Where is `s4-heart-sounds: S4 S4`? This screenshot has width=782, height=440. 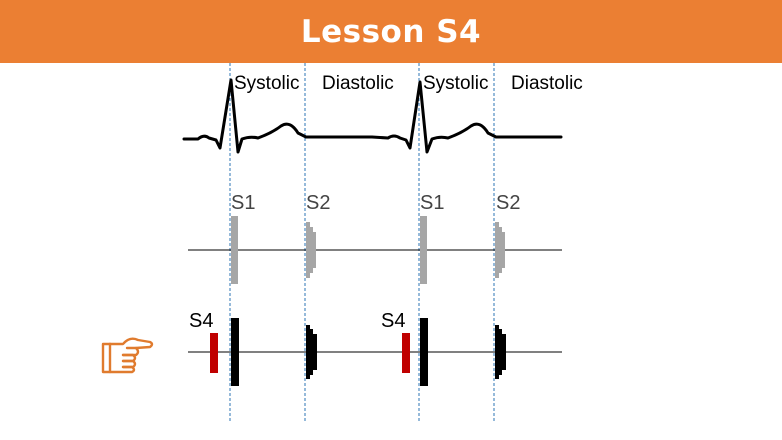 s4-heart-sounds: S4 S4 is located at coordinates (375, 348).